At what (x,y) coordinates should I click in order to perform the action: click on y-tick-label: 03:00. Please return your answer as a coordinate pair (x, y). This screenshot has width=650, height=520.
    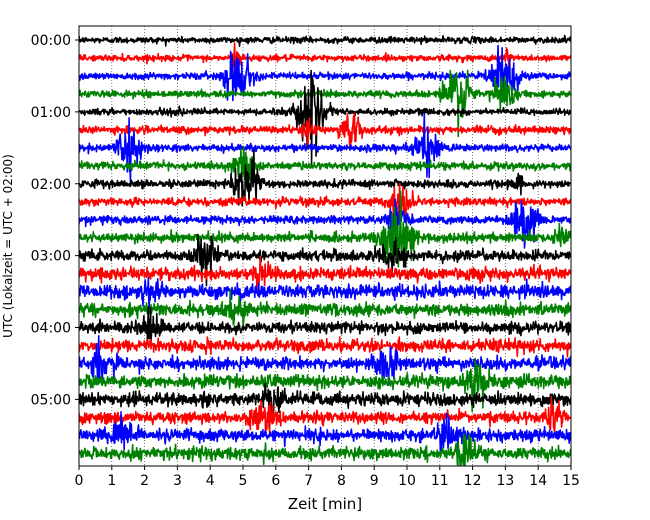
    Looking at the image, I should click on (51, 257).